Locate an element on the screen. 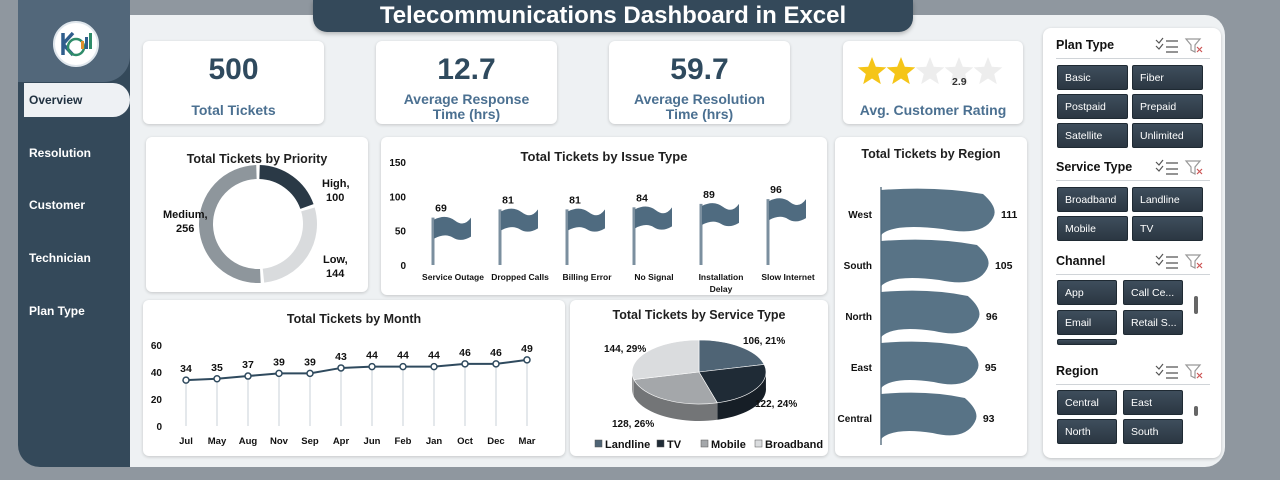 This screenshot has width=1280, height=480. chart-title: Total Tickets by Issue Type is located at coordinates (604, 156).